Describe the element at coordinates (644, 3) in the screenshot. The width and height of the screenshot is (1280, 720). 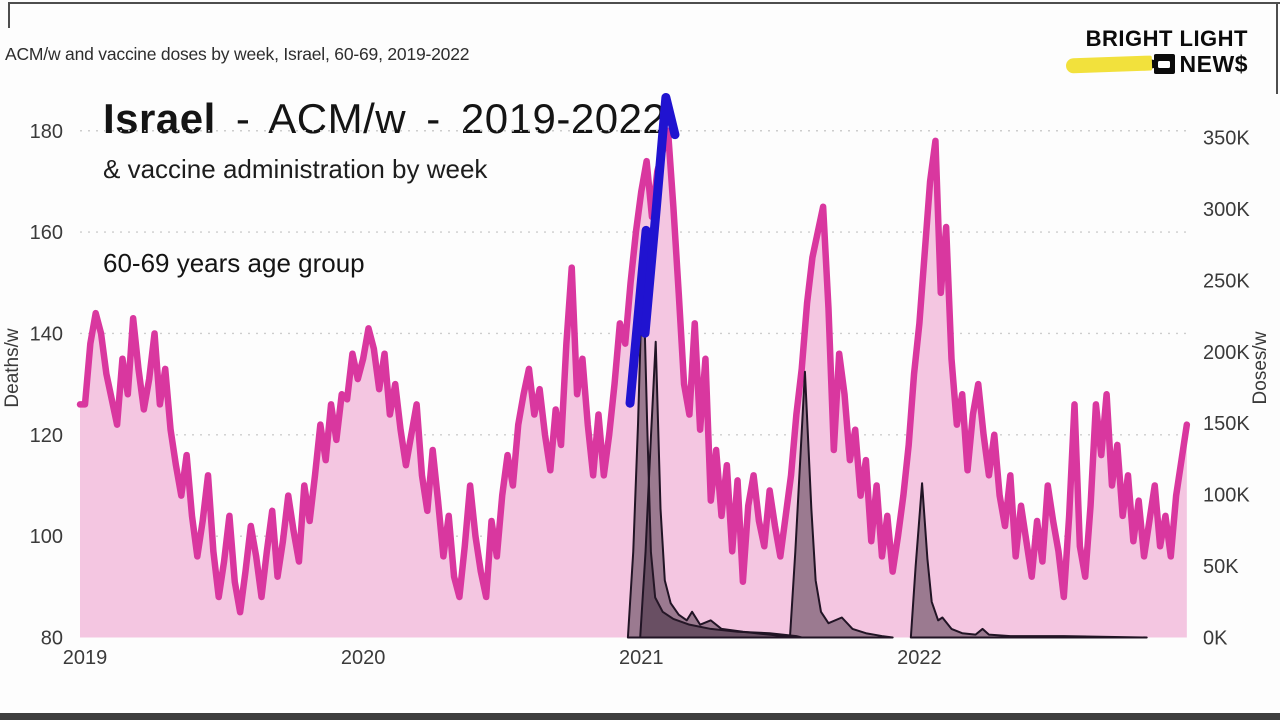
I see `top-border-line` at that location.